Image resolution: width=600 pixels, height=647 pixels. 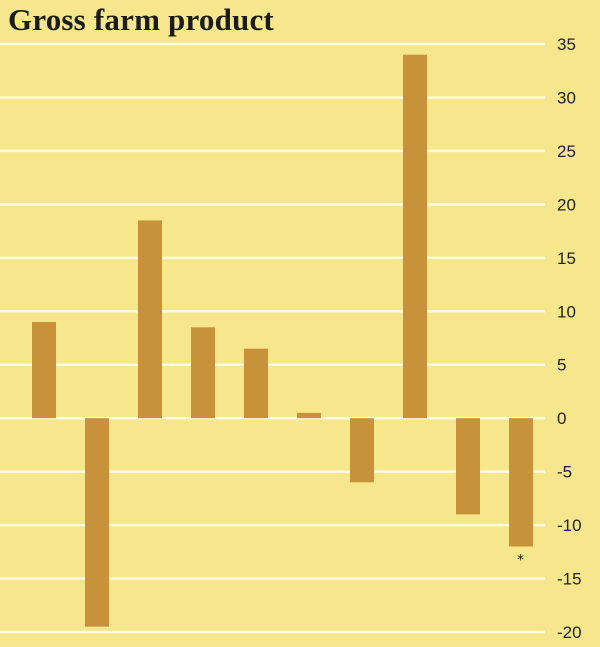 I want to click on bar-annotation: *, so click(x=520, y=560).